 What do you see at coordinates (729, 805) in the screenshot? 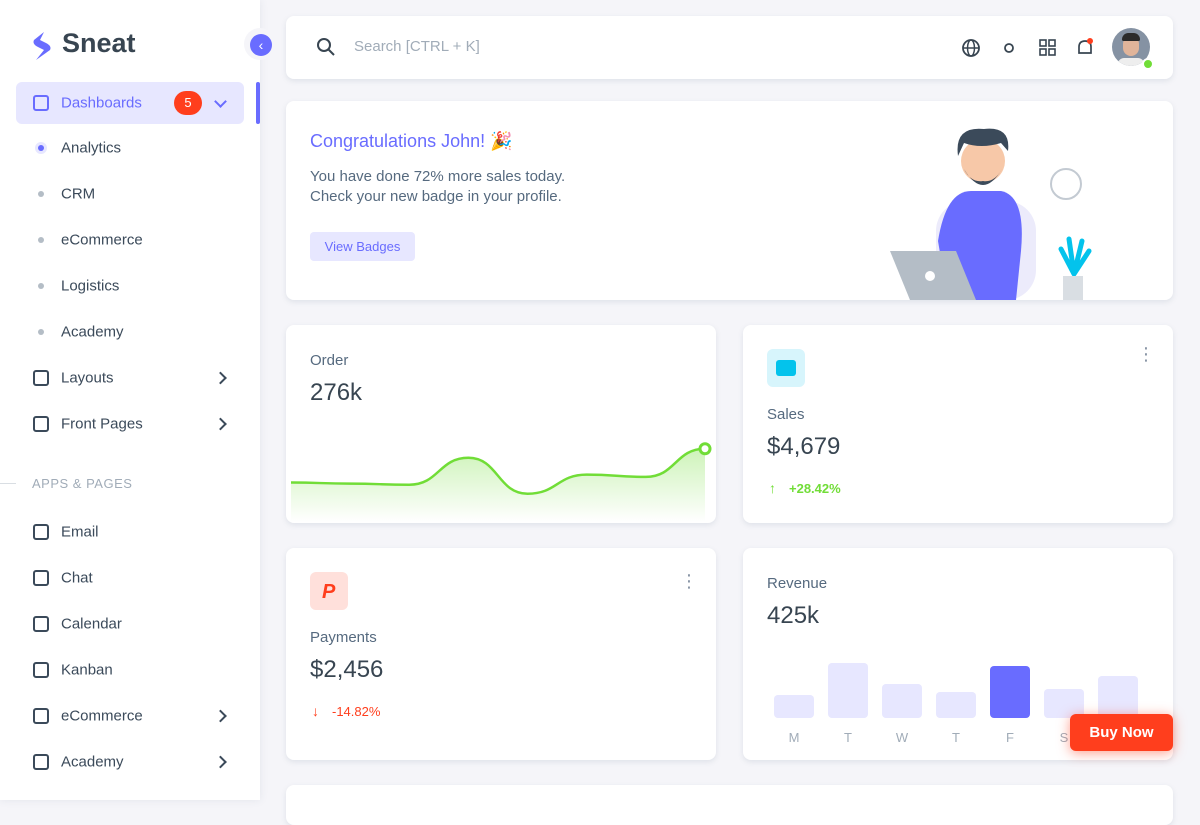
I see `bottom-card` at bounding box center [729, 805].